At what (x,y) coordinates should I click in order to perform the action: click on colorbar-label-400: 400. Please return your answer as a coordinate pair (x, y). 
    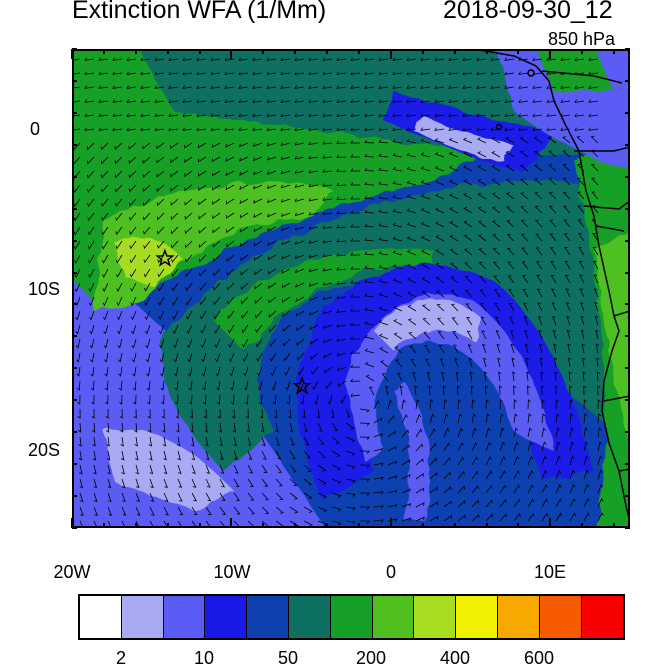
    Looking at the image, I should click on (455, 658).